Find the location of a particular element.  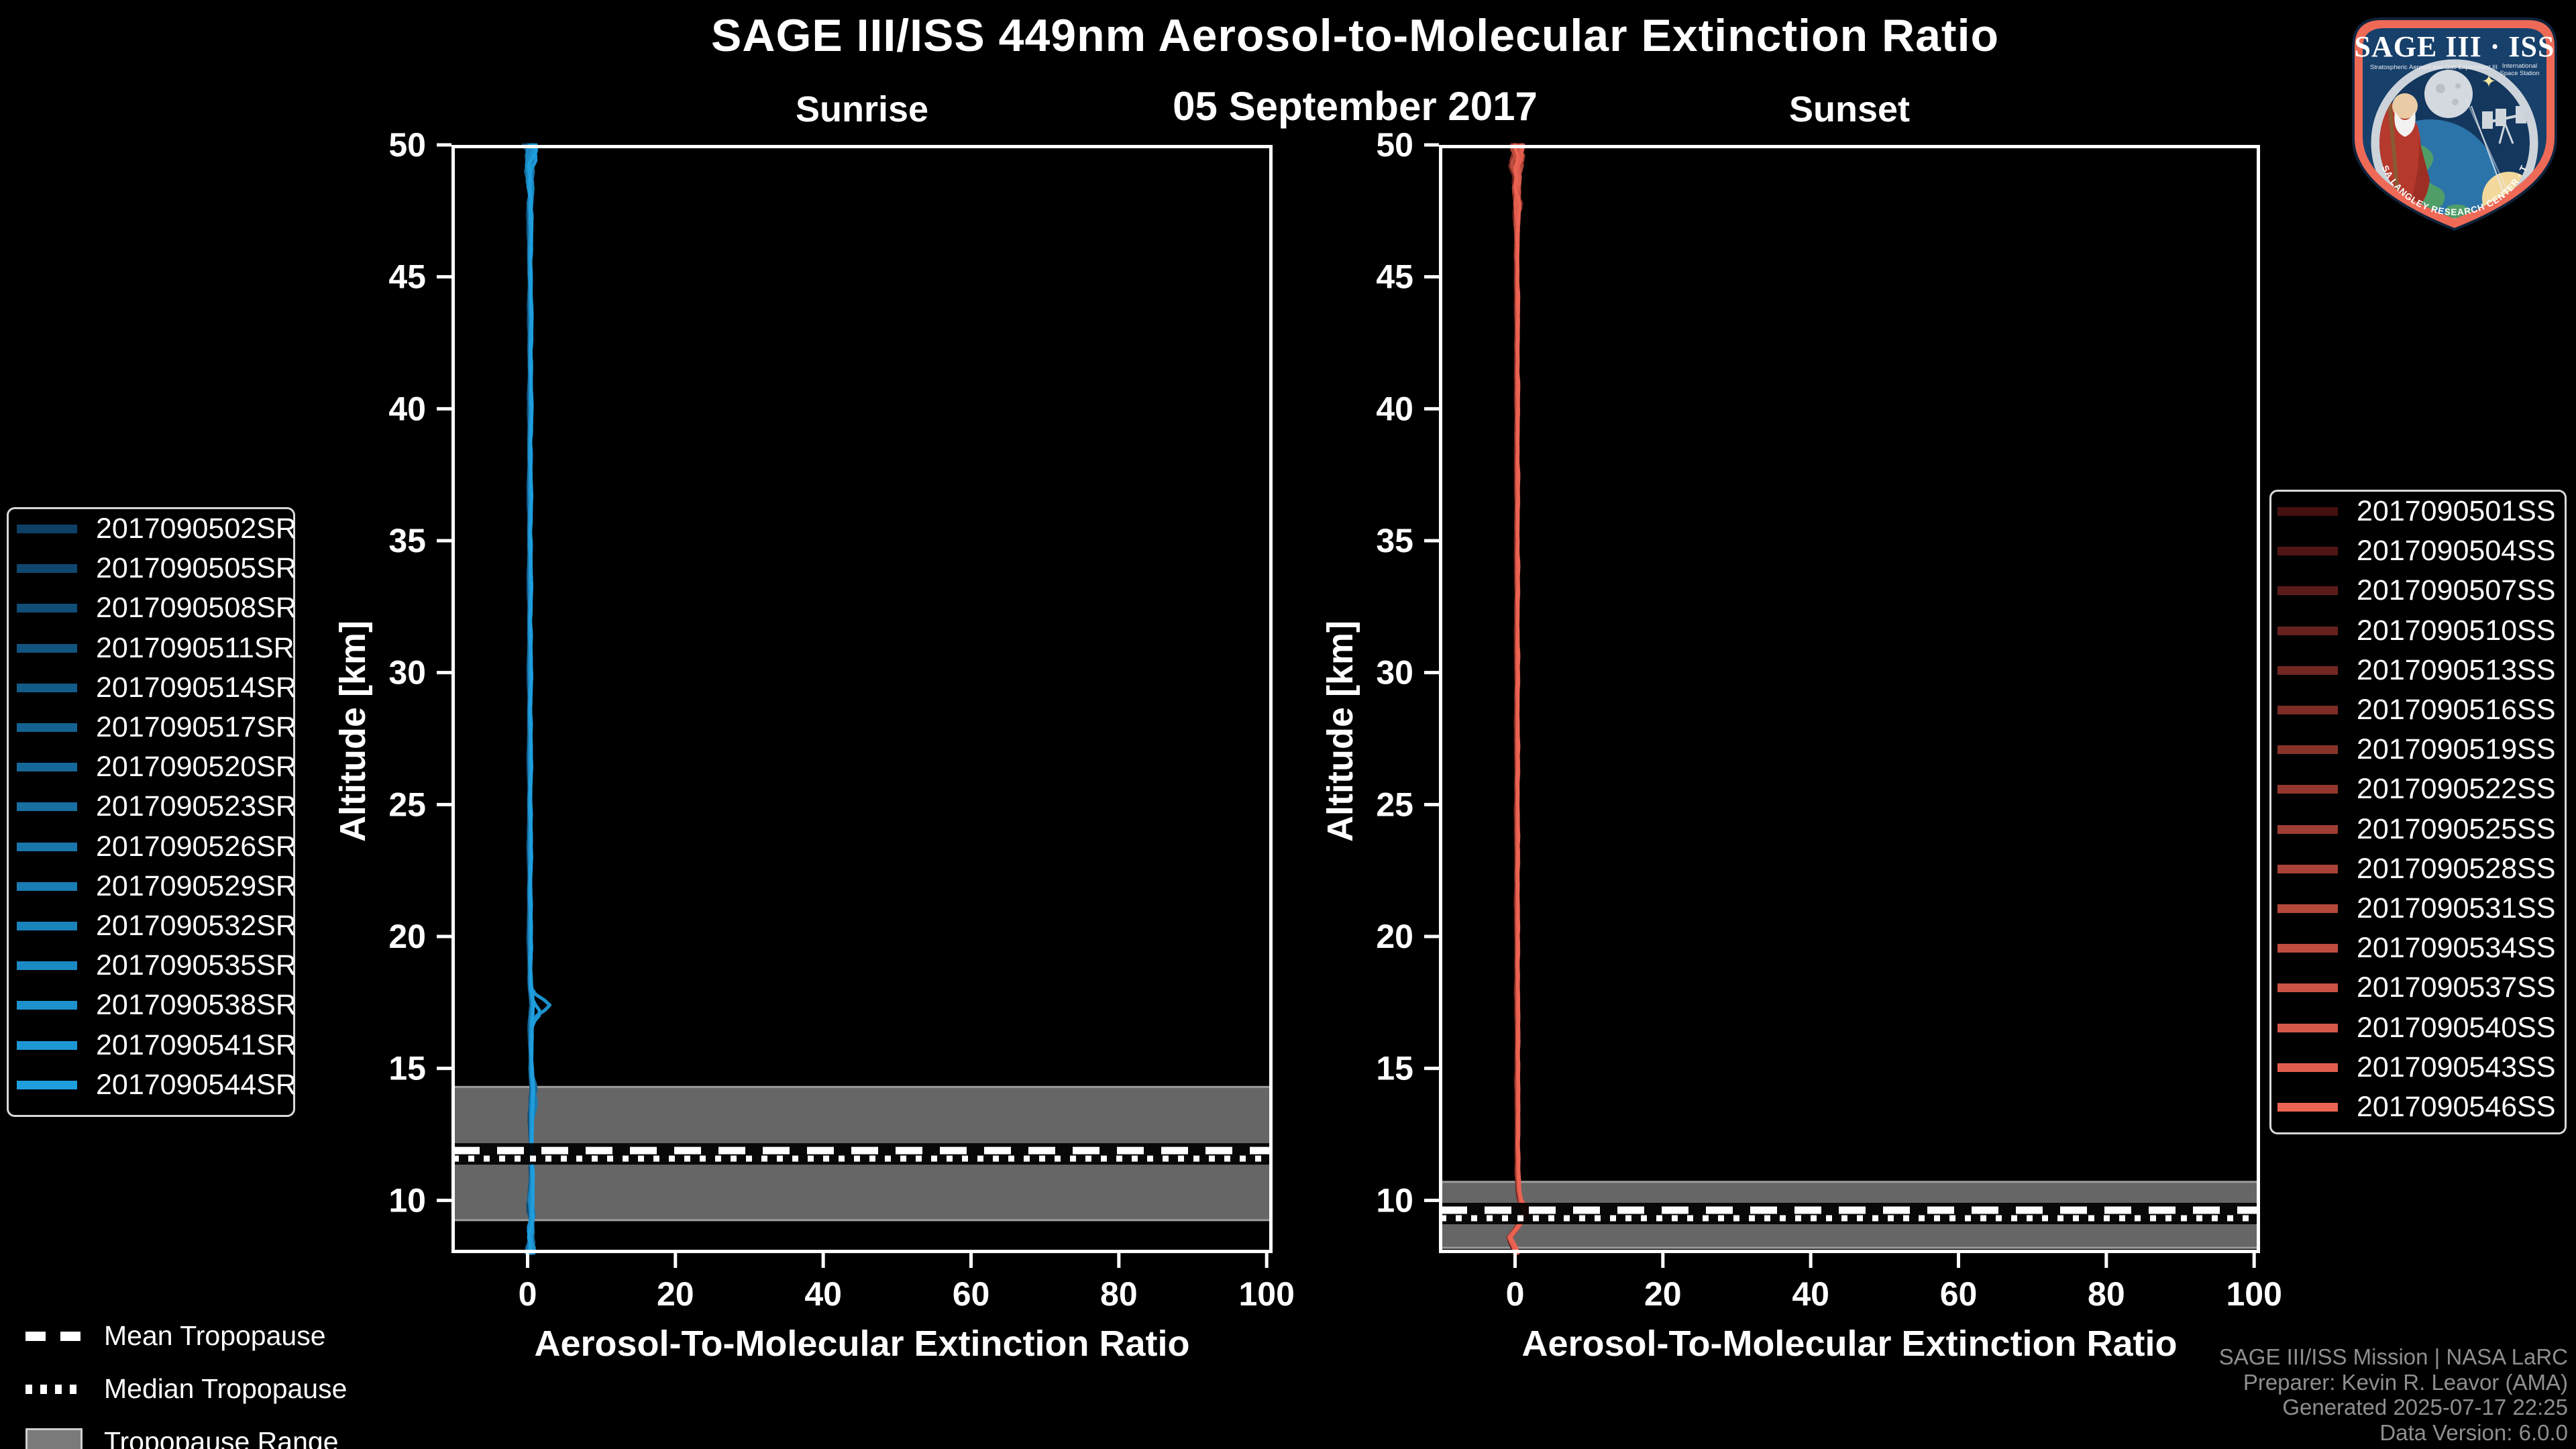

legend-item-2017090541SR: 2017090541SR is located at coordinates (153, 1045).